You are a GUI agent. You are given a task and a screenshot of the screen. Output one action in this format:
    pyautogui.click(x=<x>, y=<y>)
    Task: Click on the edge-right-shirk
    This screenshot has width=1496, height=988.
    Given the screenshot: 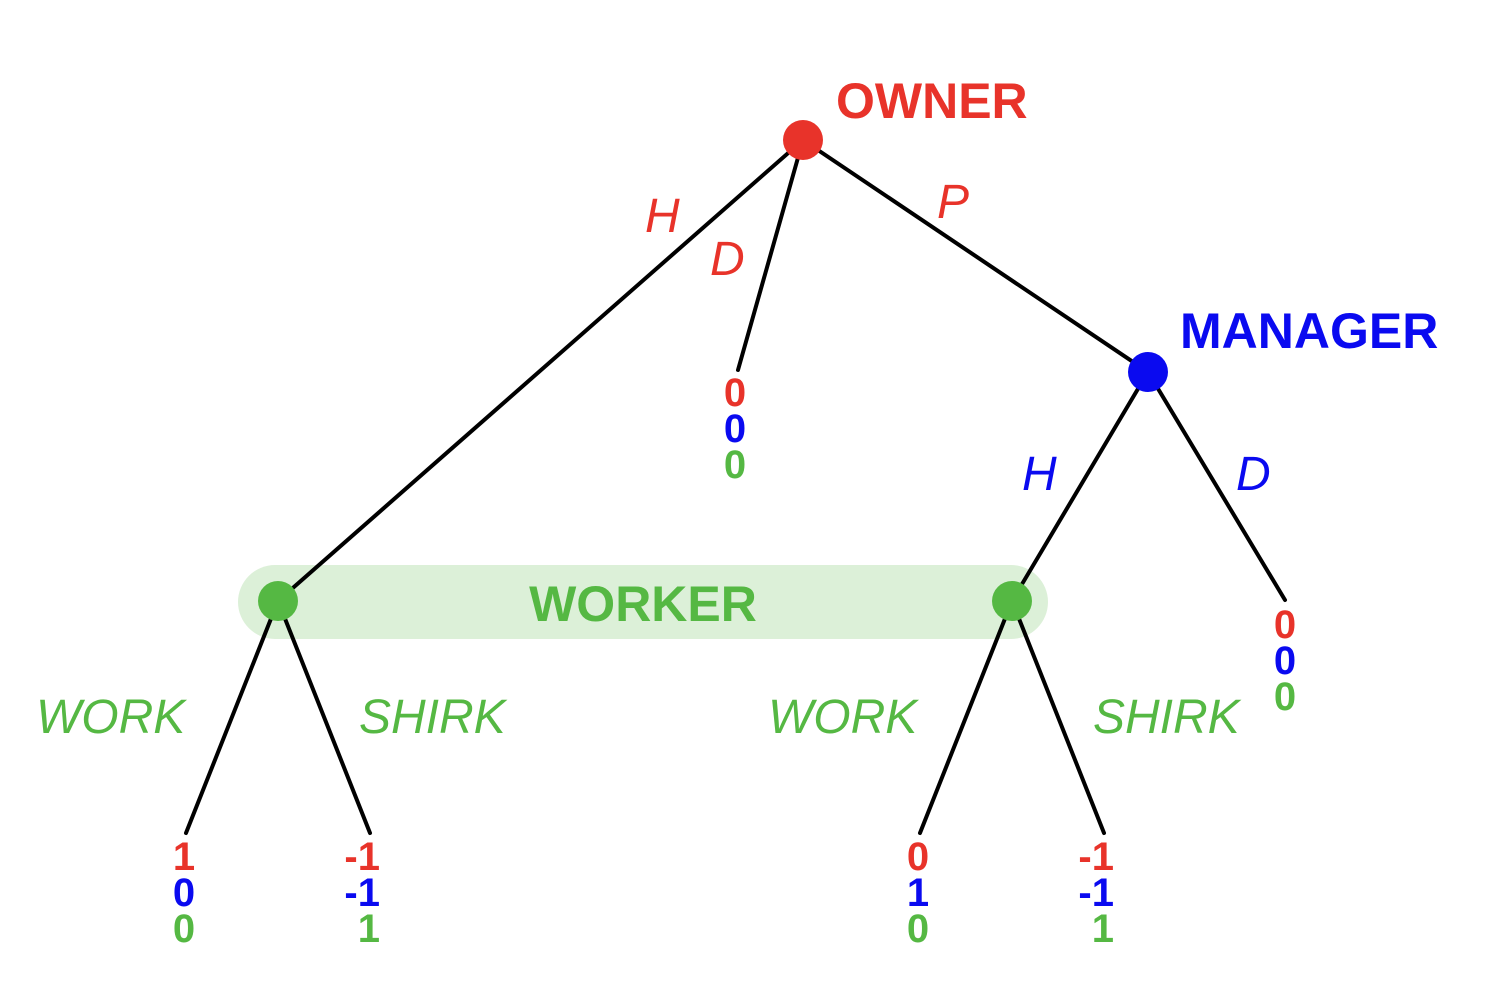 What is the action you would take?
    pyautogui.click(x=1058, y=717)
    